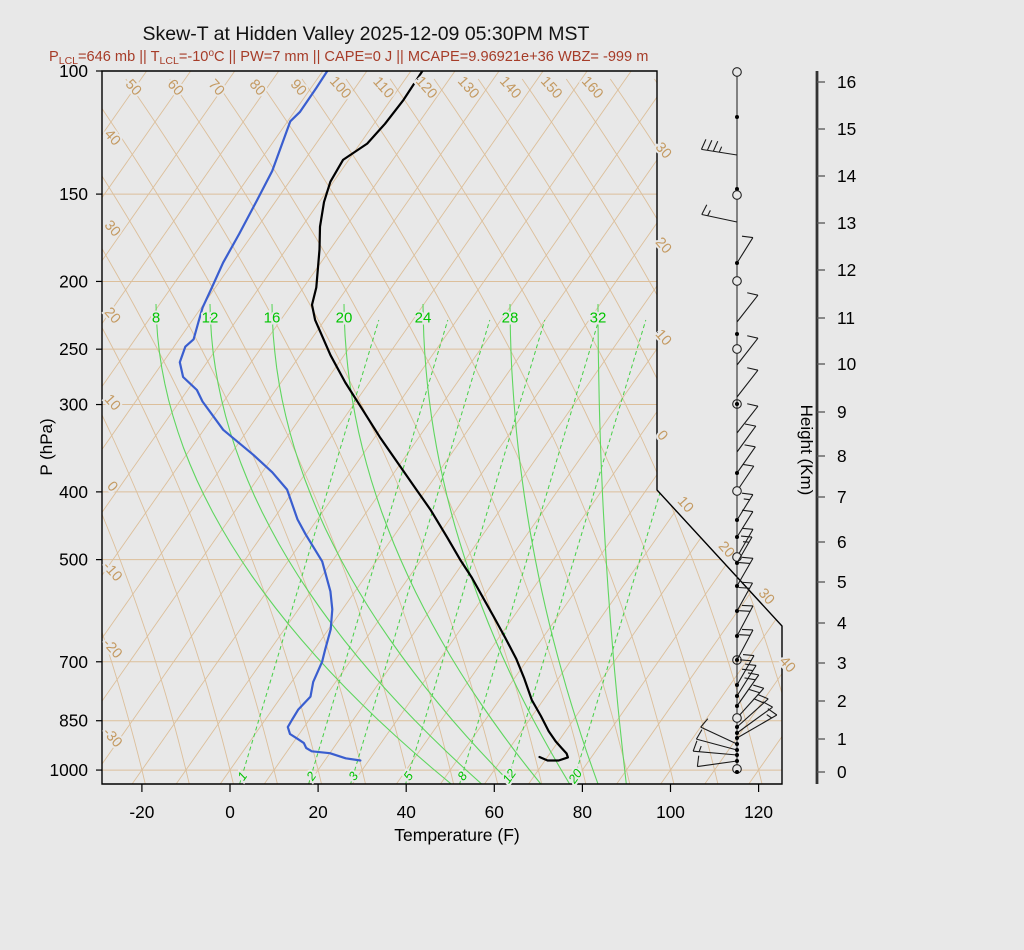 Image resolution: width=1024 pixels, height=950 pixels. Describe the element at coordinates (494, 812) in the screenshot. I see `svg-text: 60` at that location.